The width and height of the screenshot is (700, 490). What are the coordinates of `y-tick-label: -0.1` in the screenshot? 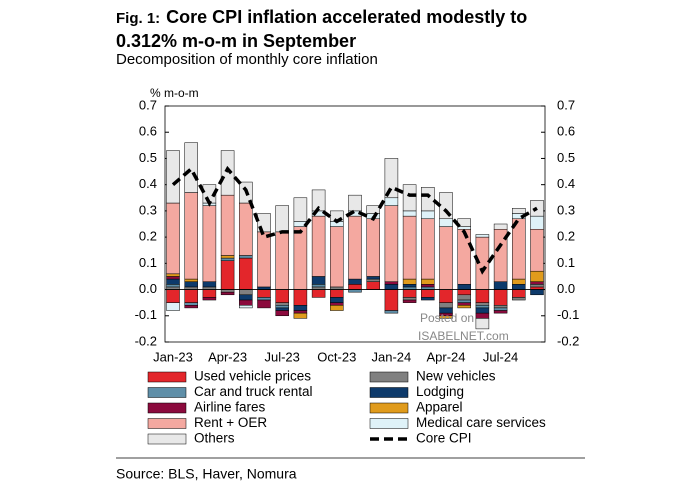 It's located at (146, 314).